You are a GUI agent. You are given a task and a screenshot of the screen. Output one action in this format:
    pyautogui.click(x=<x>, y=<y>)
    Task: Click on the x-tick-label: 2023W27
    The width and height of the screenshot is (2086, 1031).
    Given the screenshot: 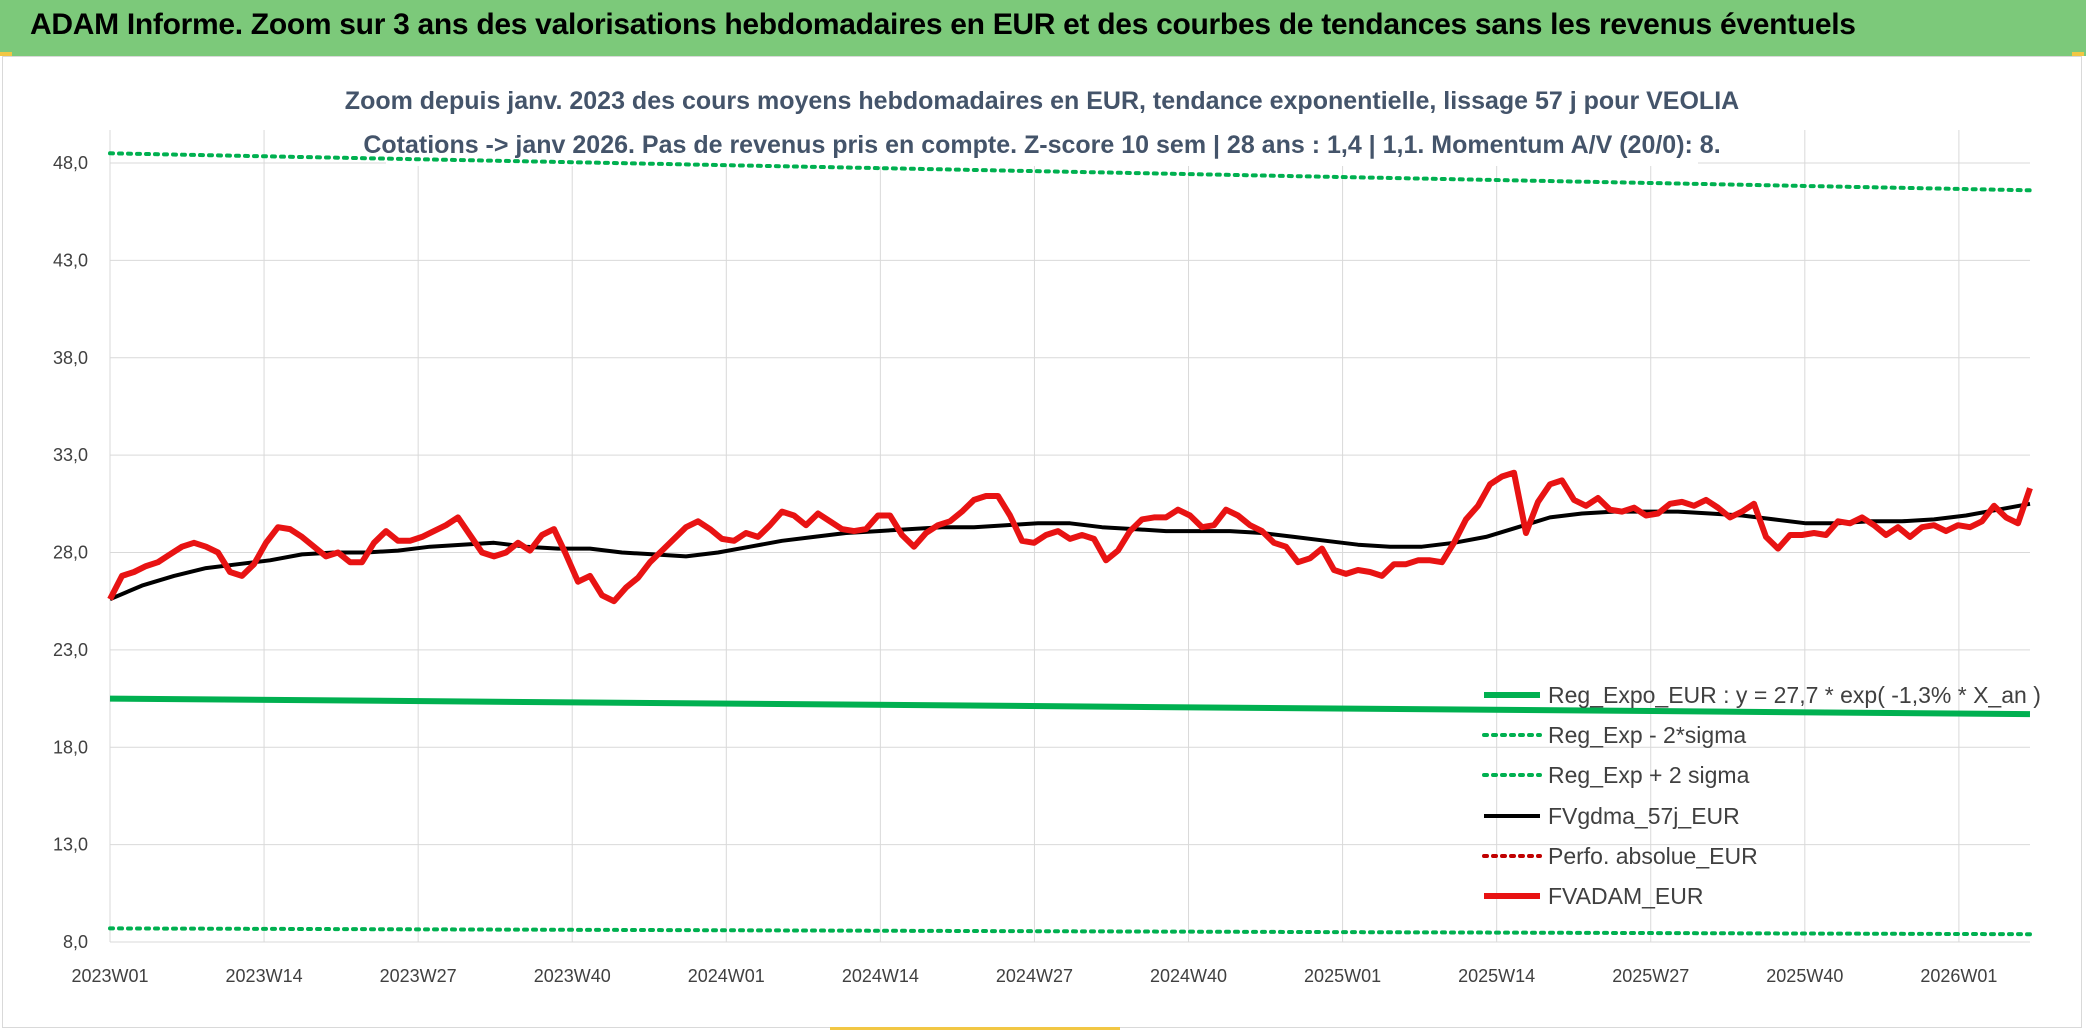 What is the action you would take?
    pyautogui.click(x=418, y=976)
    